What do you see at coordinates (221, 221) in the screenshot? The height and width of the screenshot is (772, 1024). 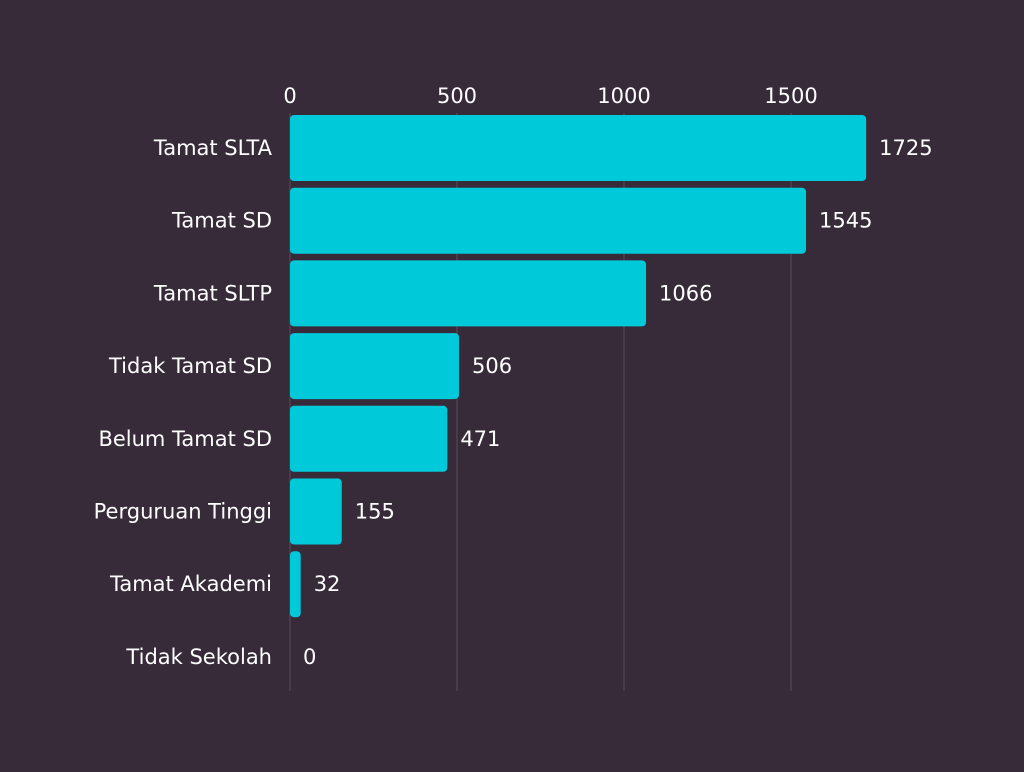 I see `category-label: Tamat SD` at bounding box center [221, 221].